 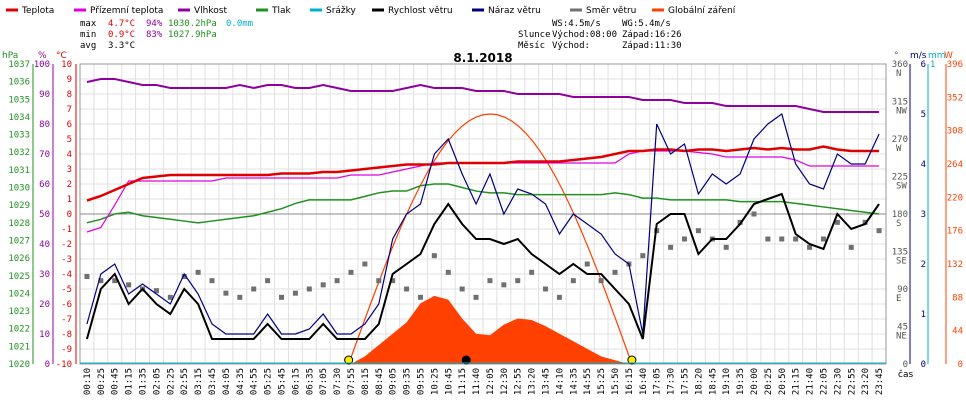 I want to click on y-tick-pct: 70, so click(x=44, y=155).